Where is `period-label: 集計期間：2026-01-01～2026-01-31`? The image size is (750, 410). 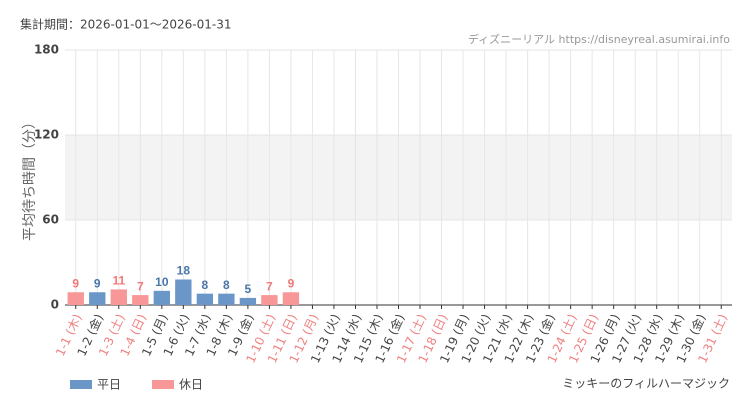
period-label: 集計期間：2026-01-01～2026-01-31 is located at coordinates (125, 24).